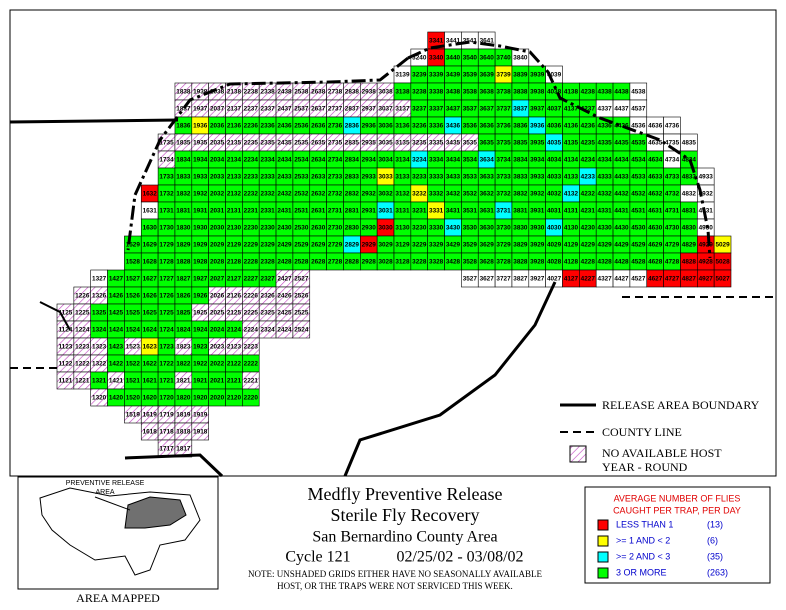 This screenshot has height=610, width=786. I want to click on key-heading: CAUGHT PER TRAP, PER DAY, so click(677, 510).